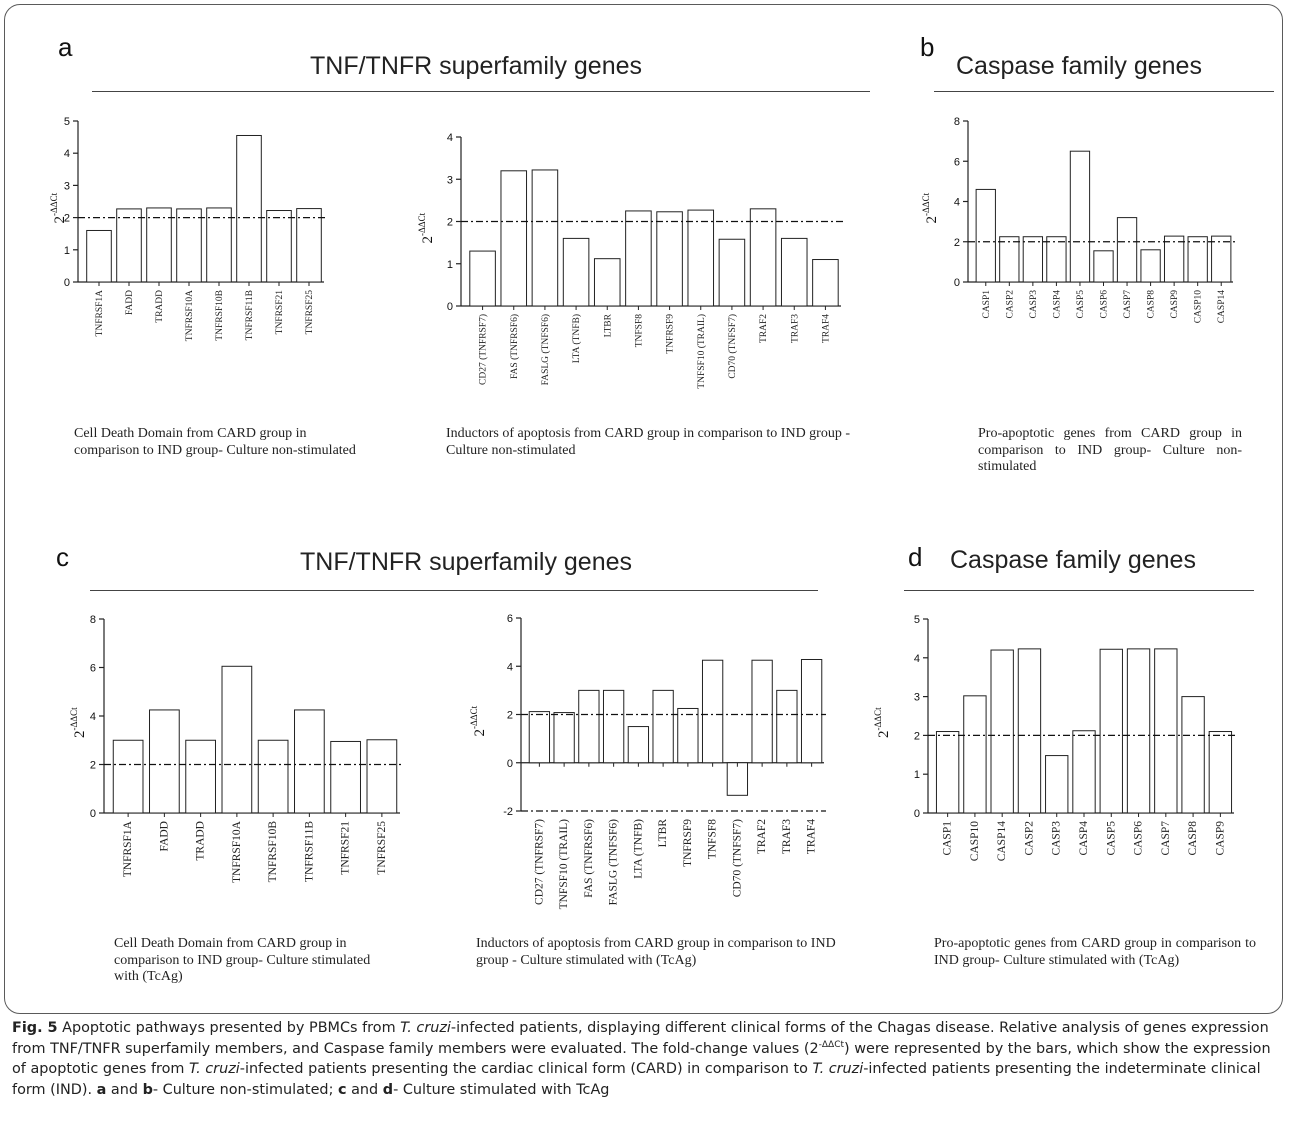  What do you see at coordinates (62, 557) in the screenshot?
I see `section-c-letter: c` at bounding box center [62, 557].